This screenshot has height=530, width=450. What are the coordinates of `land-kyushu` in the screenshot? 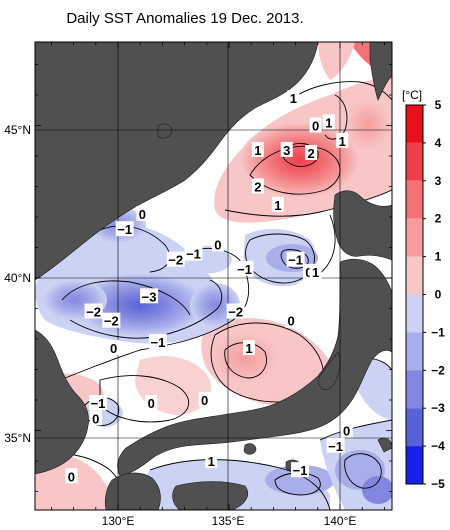 It's located at (132, 491).